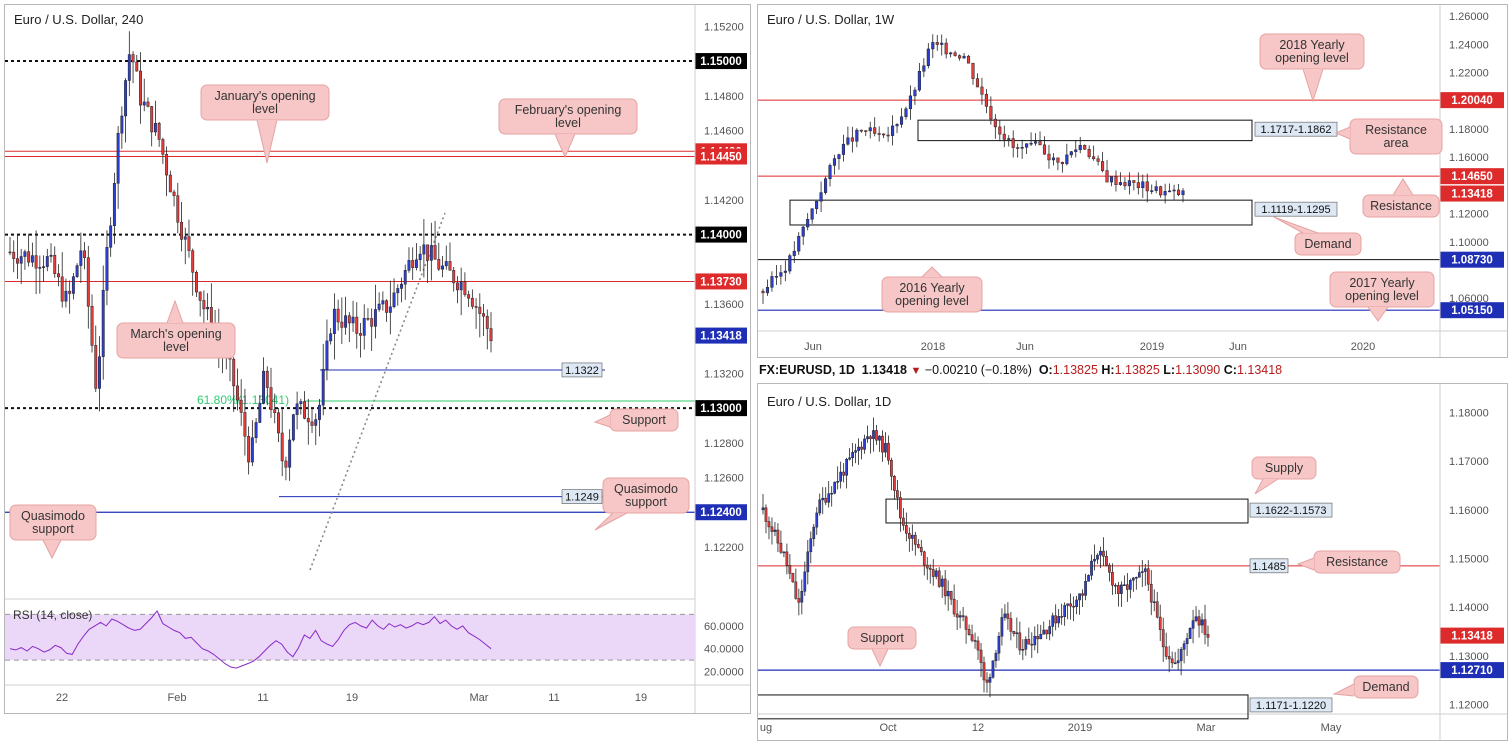 This screenshot has width=1510, height=743. Describe the element at coordinates (831, 19) in the screenshot. I see `chart-title: Euro / U.S. Dollar, 1W` at that location.